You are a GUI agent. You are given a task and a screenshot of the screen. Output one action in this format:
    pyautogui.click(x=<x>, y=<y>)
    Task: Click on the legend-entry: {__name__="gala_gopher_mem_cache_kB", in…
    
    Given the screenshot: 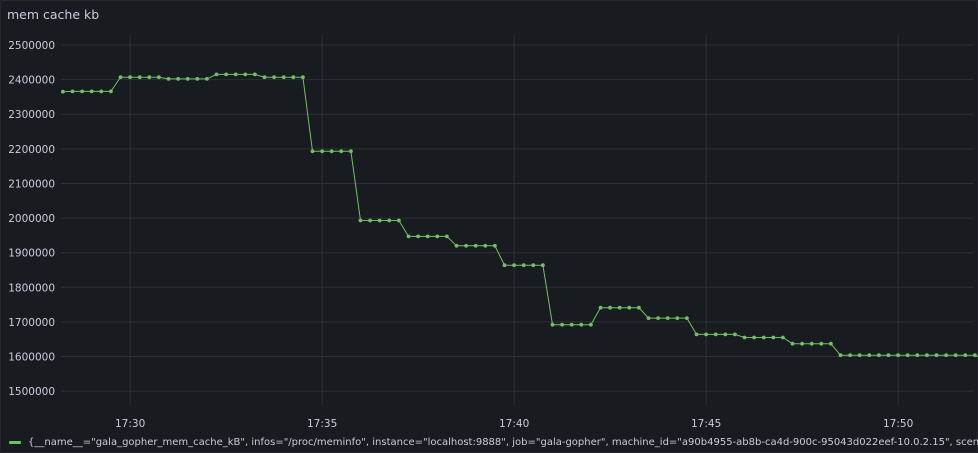 What is the action you would take?
    pyautogui.click(x=503, y=442)
    